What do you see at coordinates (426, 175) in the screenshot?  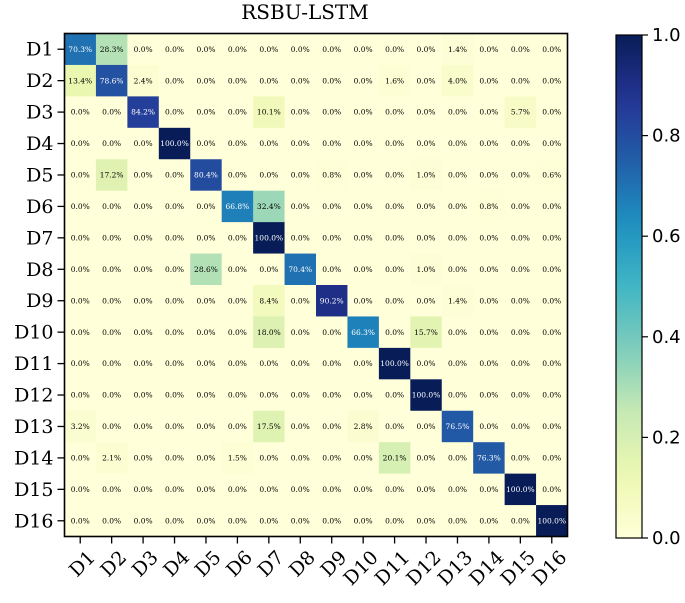 I see `cell-value-label: 1.0%` at bounding box center [426, 175].